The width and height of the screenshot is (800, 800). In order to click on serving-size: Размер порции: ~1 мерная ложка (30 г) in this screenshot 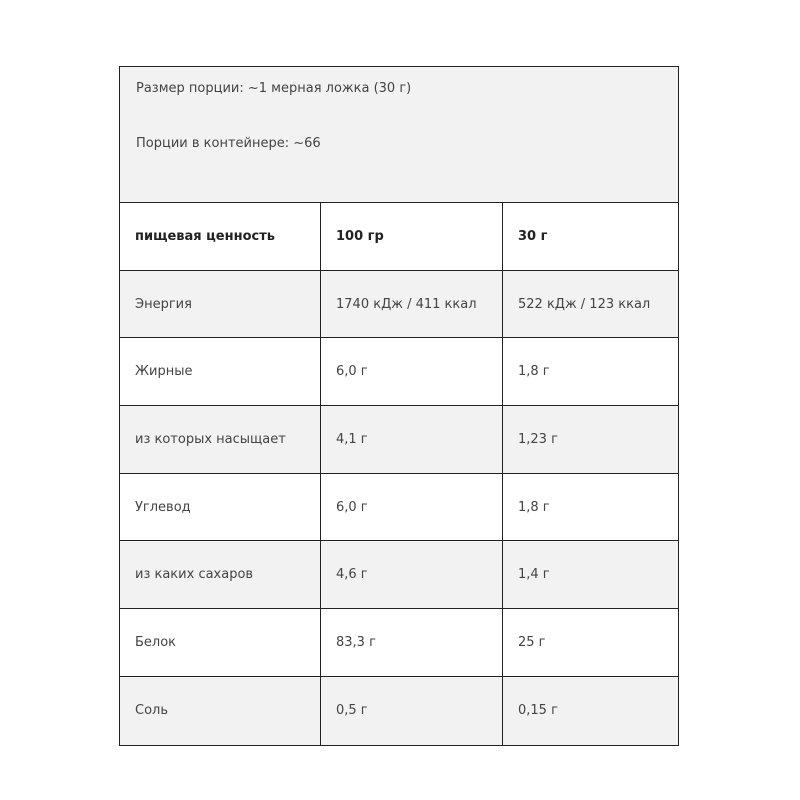, I will do `click(274, 88)`.